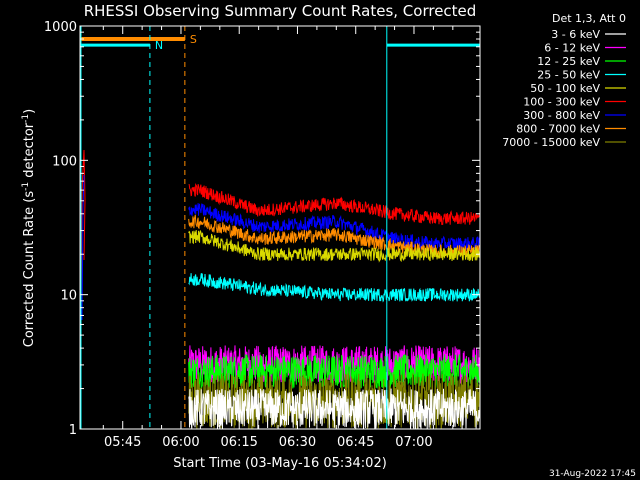 The height and width of the screenshot is (480, 640). I want to click on saa-marker-label: S, so click(193, 39).